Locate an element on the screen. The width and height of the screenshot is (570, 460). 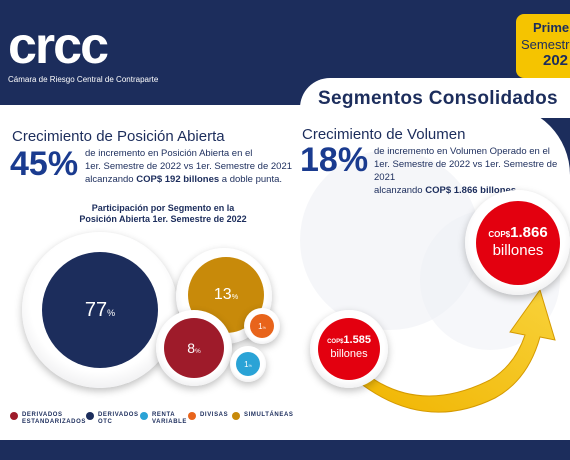
legend-item-divisas: DIVISAS is located at coordinates (208, 416).